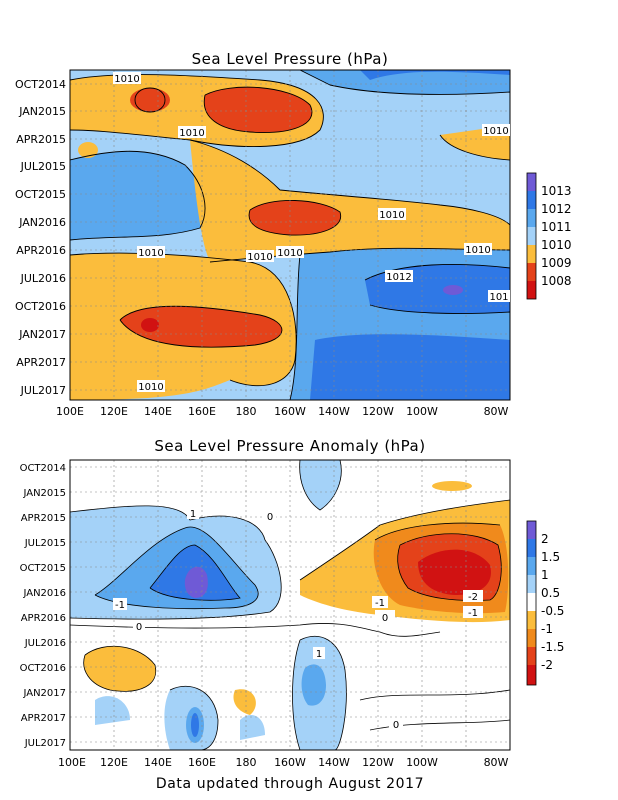 This screenshot has width=618, height=800. What do you see at coordinates (43, 618) in the screenshot?
I see `bottom-y-tick: APR2016` at bounding box center [43, 618].